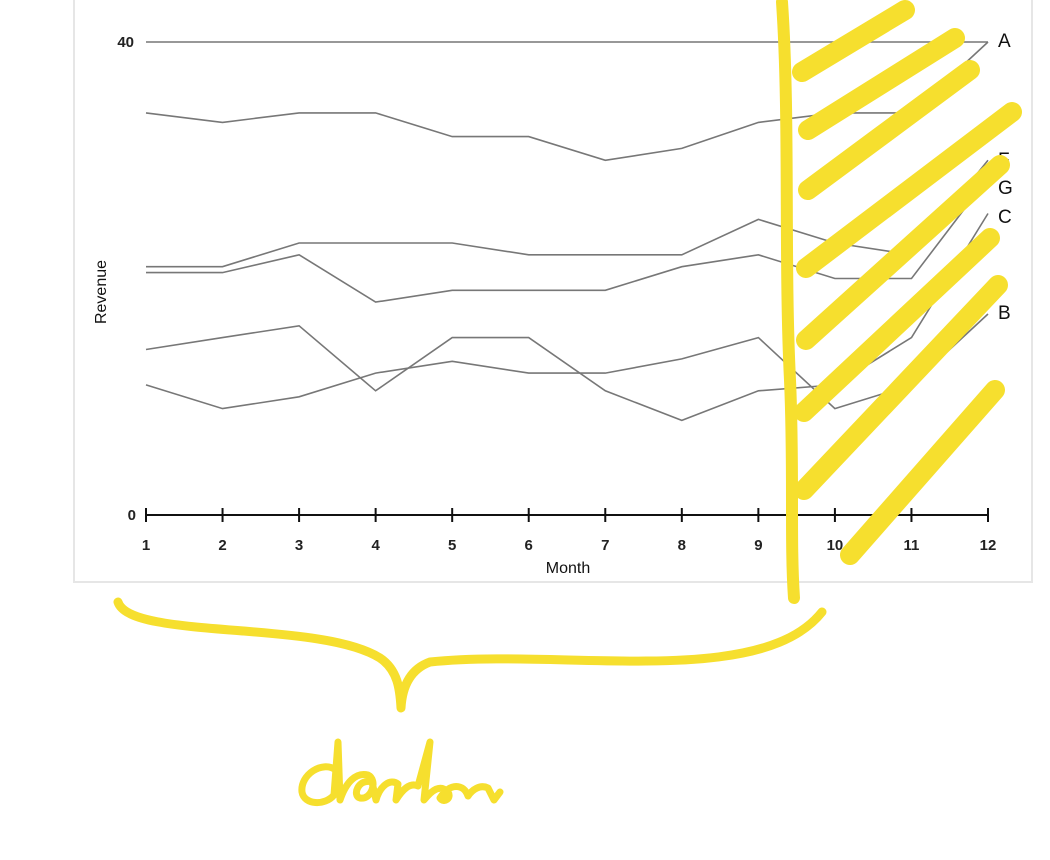 The height and width of the screenshot is (860, 1050). Describe the element at coordinates (125, 42) in the screenshot. I see `y-tick-label: 40` at that location.